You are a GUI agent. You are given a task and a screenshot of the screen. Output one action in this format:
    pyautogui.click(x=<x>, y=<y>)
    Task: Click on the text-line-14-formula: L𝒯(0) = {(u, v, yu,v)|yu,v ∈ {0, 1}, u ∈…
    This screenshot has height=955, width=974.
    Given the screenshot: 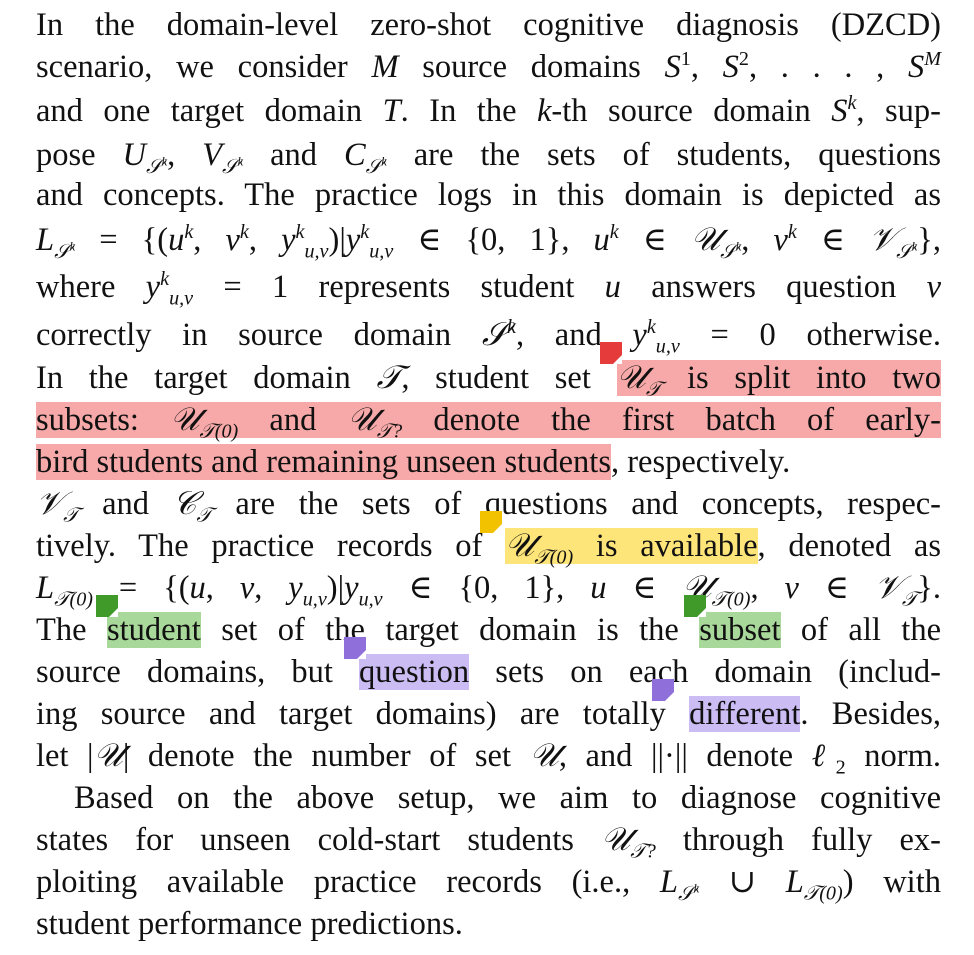 What is the action you would take?
    pyautogui.click(x=489, y=590)
    